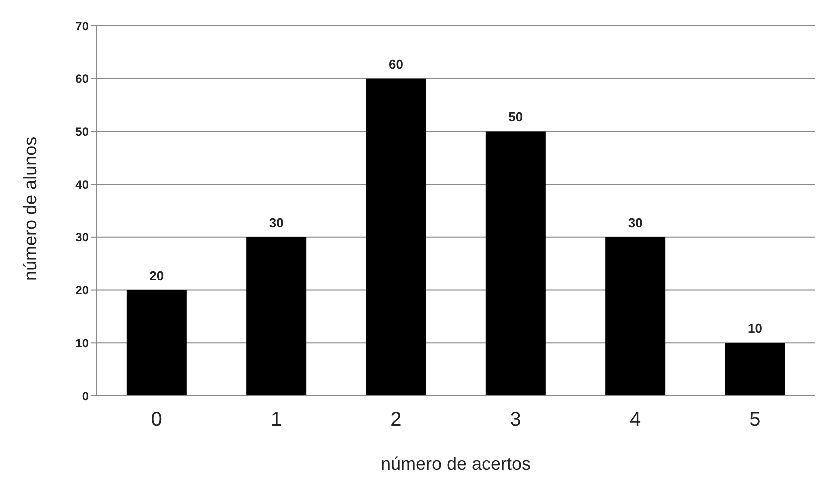 The height and width of the screenshot is (480, 818). Describe the element at coordinates (83, 237) in the screenshot. I see `y-tick-label: 30` at that location.